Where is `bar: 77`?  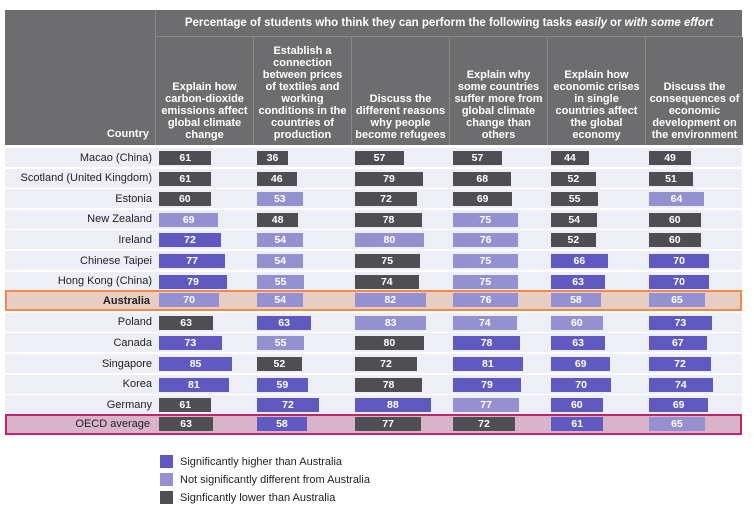 bar: 77 is located at coordinates (192, 261).